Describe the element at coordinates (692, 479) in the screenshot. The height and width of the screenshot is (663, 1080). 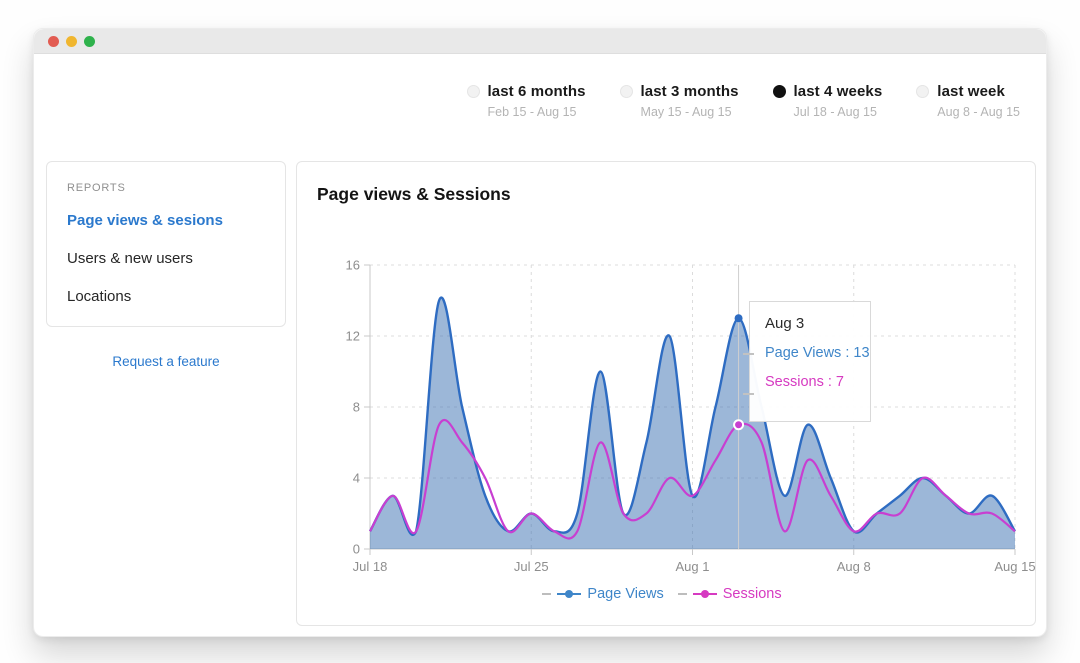
I see `sessions-line` at that location.